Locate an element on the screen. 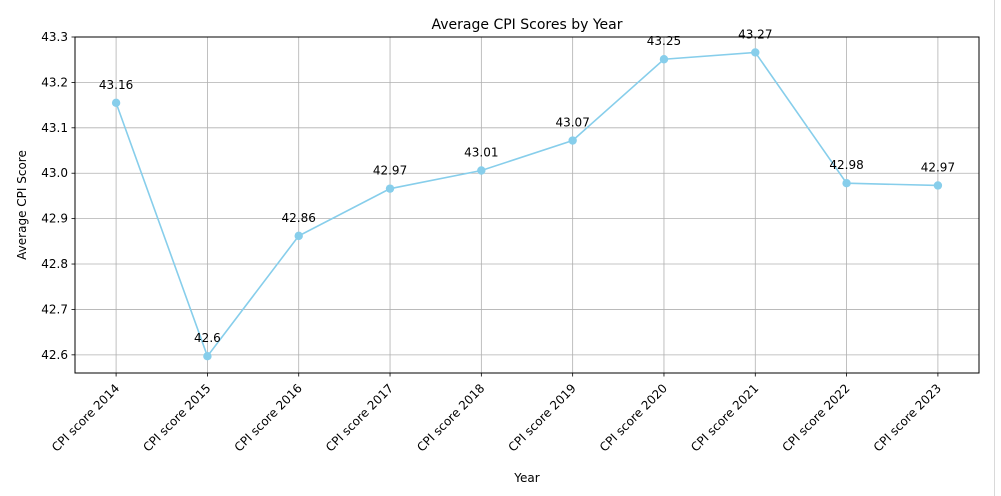 Image resolution: width=1001 pixels, height=496 pixels. y-axis-ticks: 42.6 42.7 42.8 42.9 43.0 43.1 43.2 43.3 is located at coordinates (58, 196).